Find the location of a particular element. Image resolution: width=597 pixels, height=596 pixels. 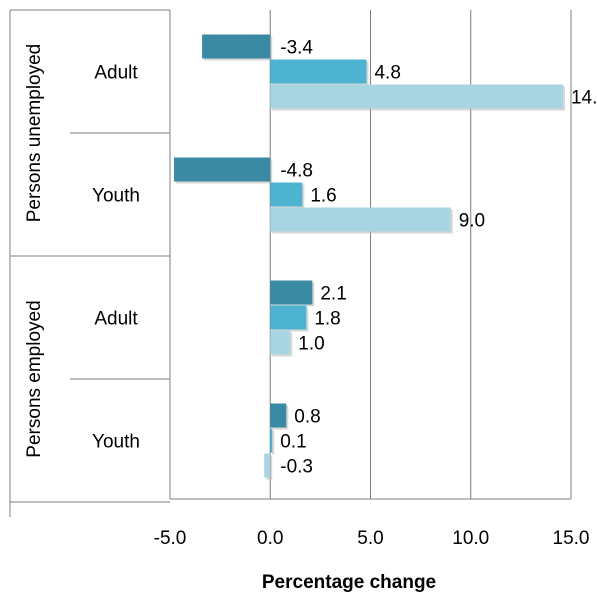

x-tick-label: 10.0 is located at coordinates (470, 538).